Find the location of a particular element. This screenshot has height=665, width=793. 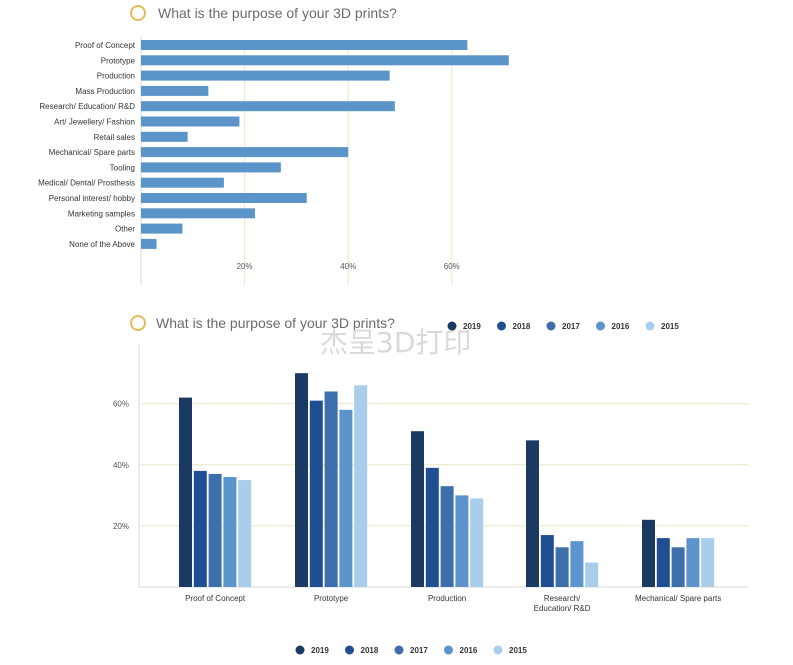

bar-production-2015 is located at coordinates (477, 542).